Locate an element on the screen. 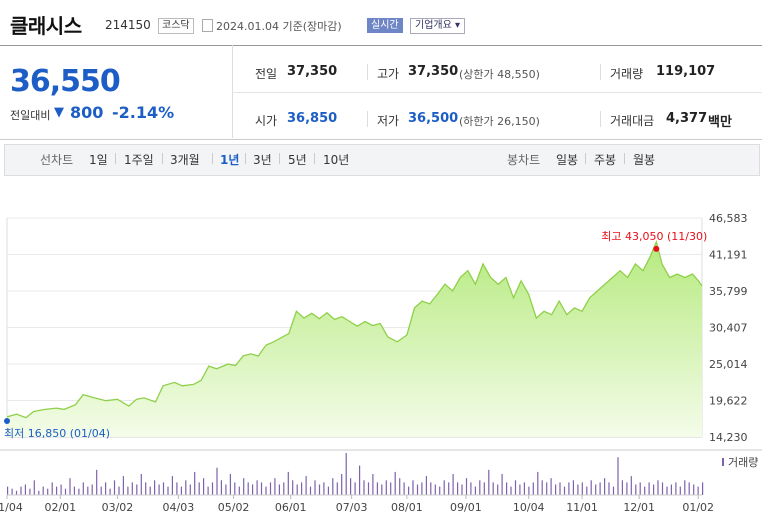 The image size is (762, 529). period-1w-button: 1주일 is located at coordinates (139, 160).